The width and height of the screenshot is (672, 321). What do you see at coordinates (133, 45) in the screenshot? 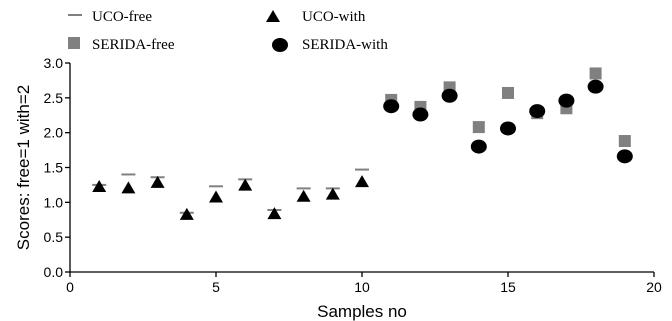
I see `legend-label: SERIDA-free` at bounding box center [133, 45].